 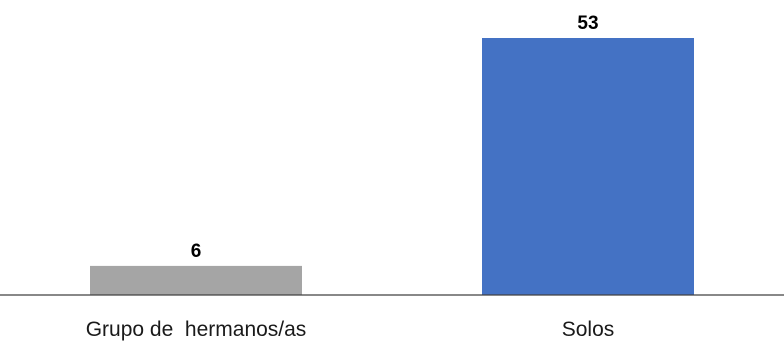 I want to click on category-labels-group: Grupo de hermanos/as Solos, so click(x=350, y=329).